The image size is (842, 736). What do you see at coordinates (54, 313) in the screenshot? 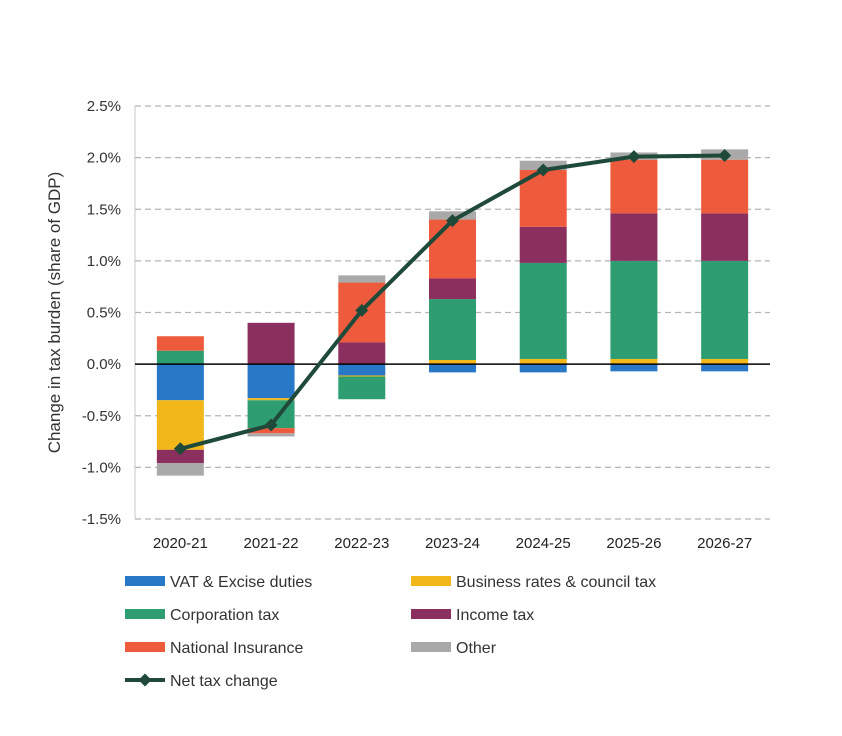
I see `y-axis-title: Change in tax burden (share of GDP)` at bounding box center [54, 313].